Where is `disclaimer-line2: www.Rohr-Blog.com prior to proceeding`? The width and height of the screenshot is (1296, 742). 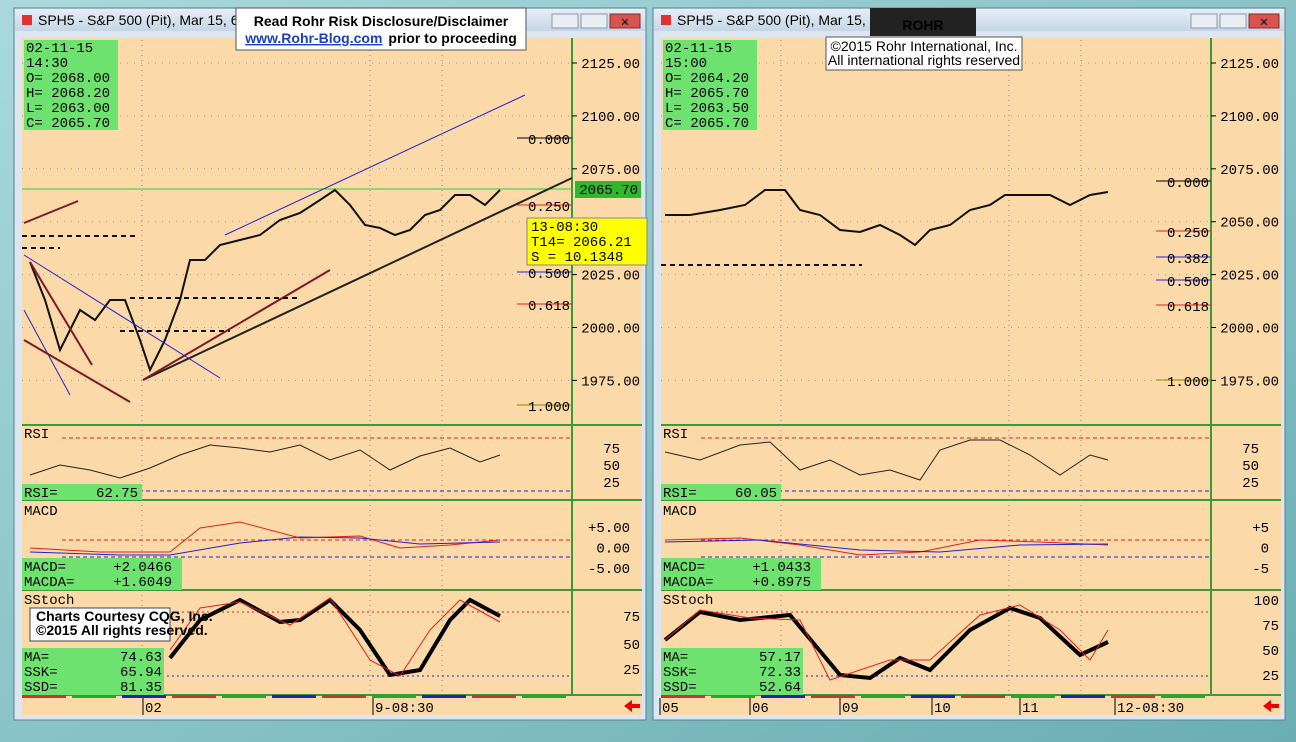
disclaimer-line2: www.Rohr-Blog.com prior to proceeding is located at coordinates (380, 38).